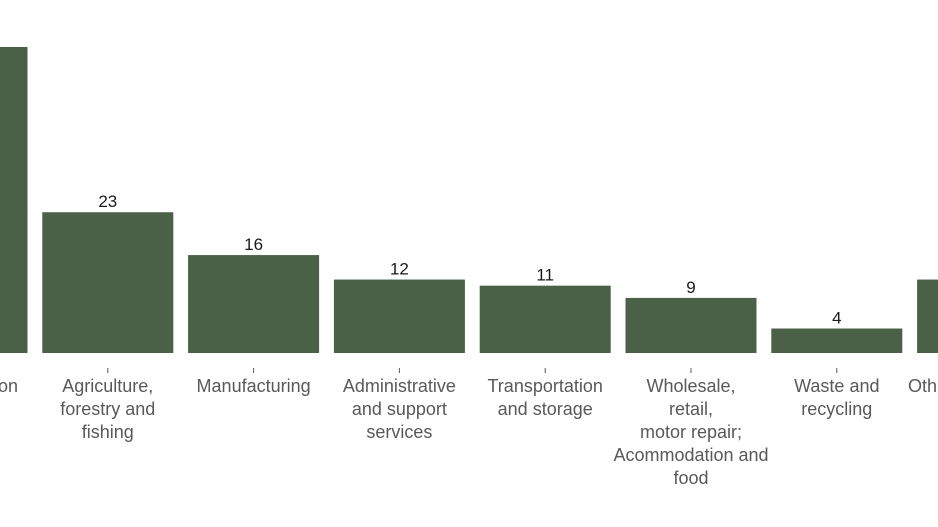 This screenshot has height=527, width=938. I want to click on category-label-2: Manufacturing, so click(254, 386).